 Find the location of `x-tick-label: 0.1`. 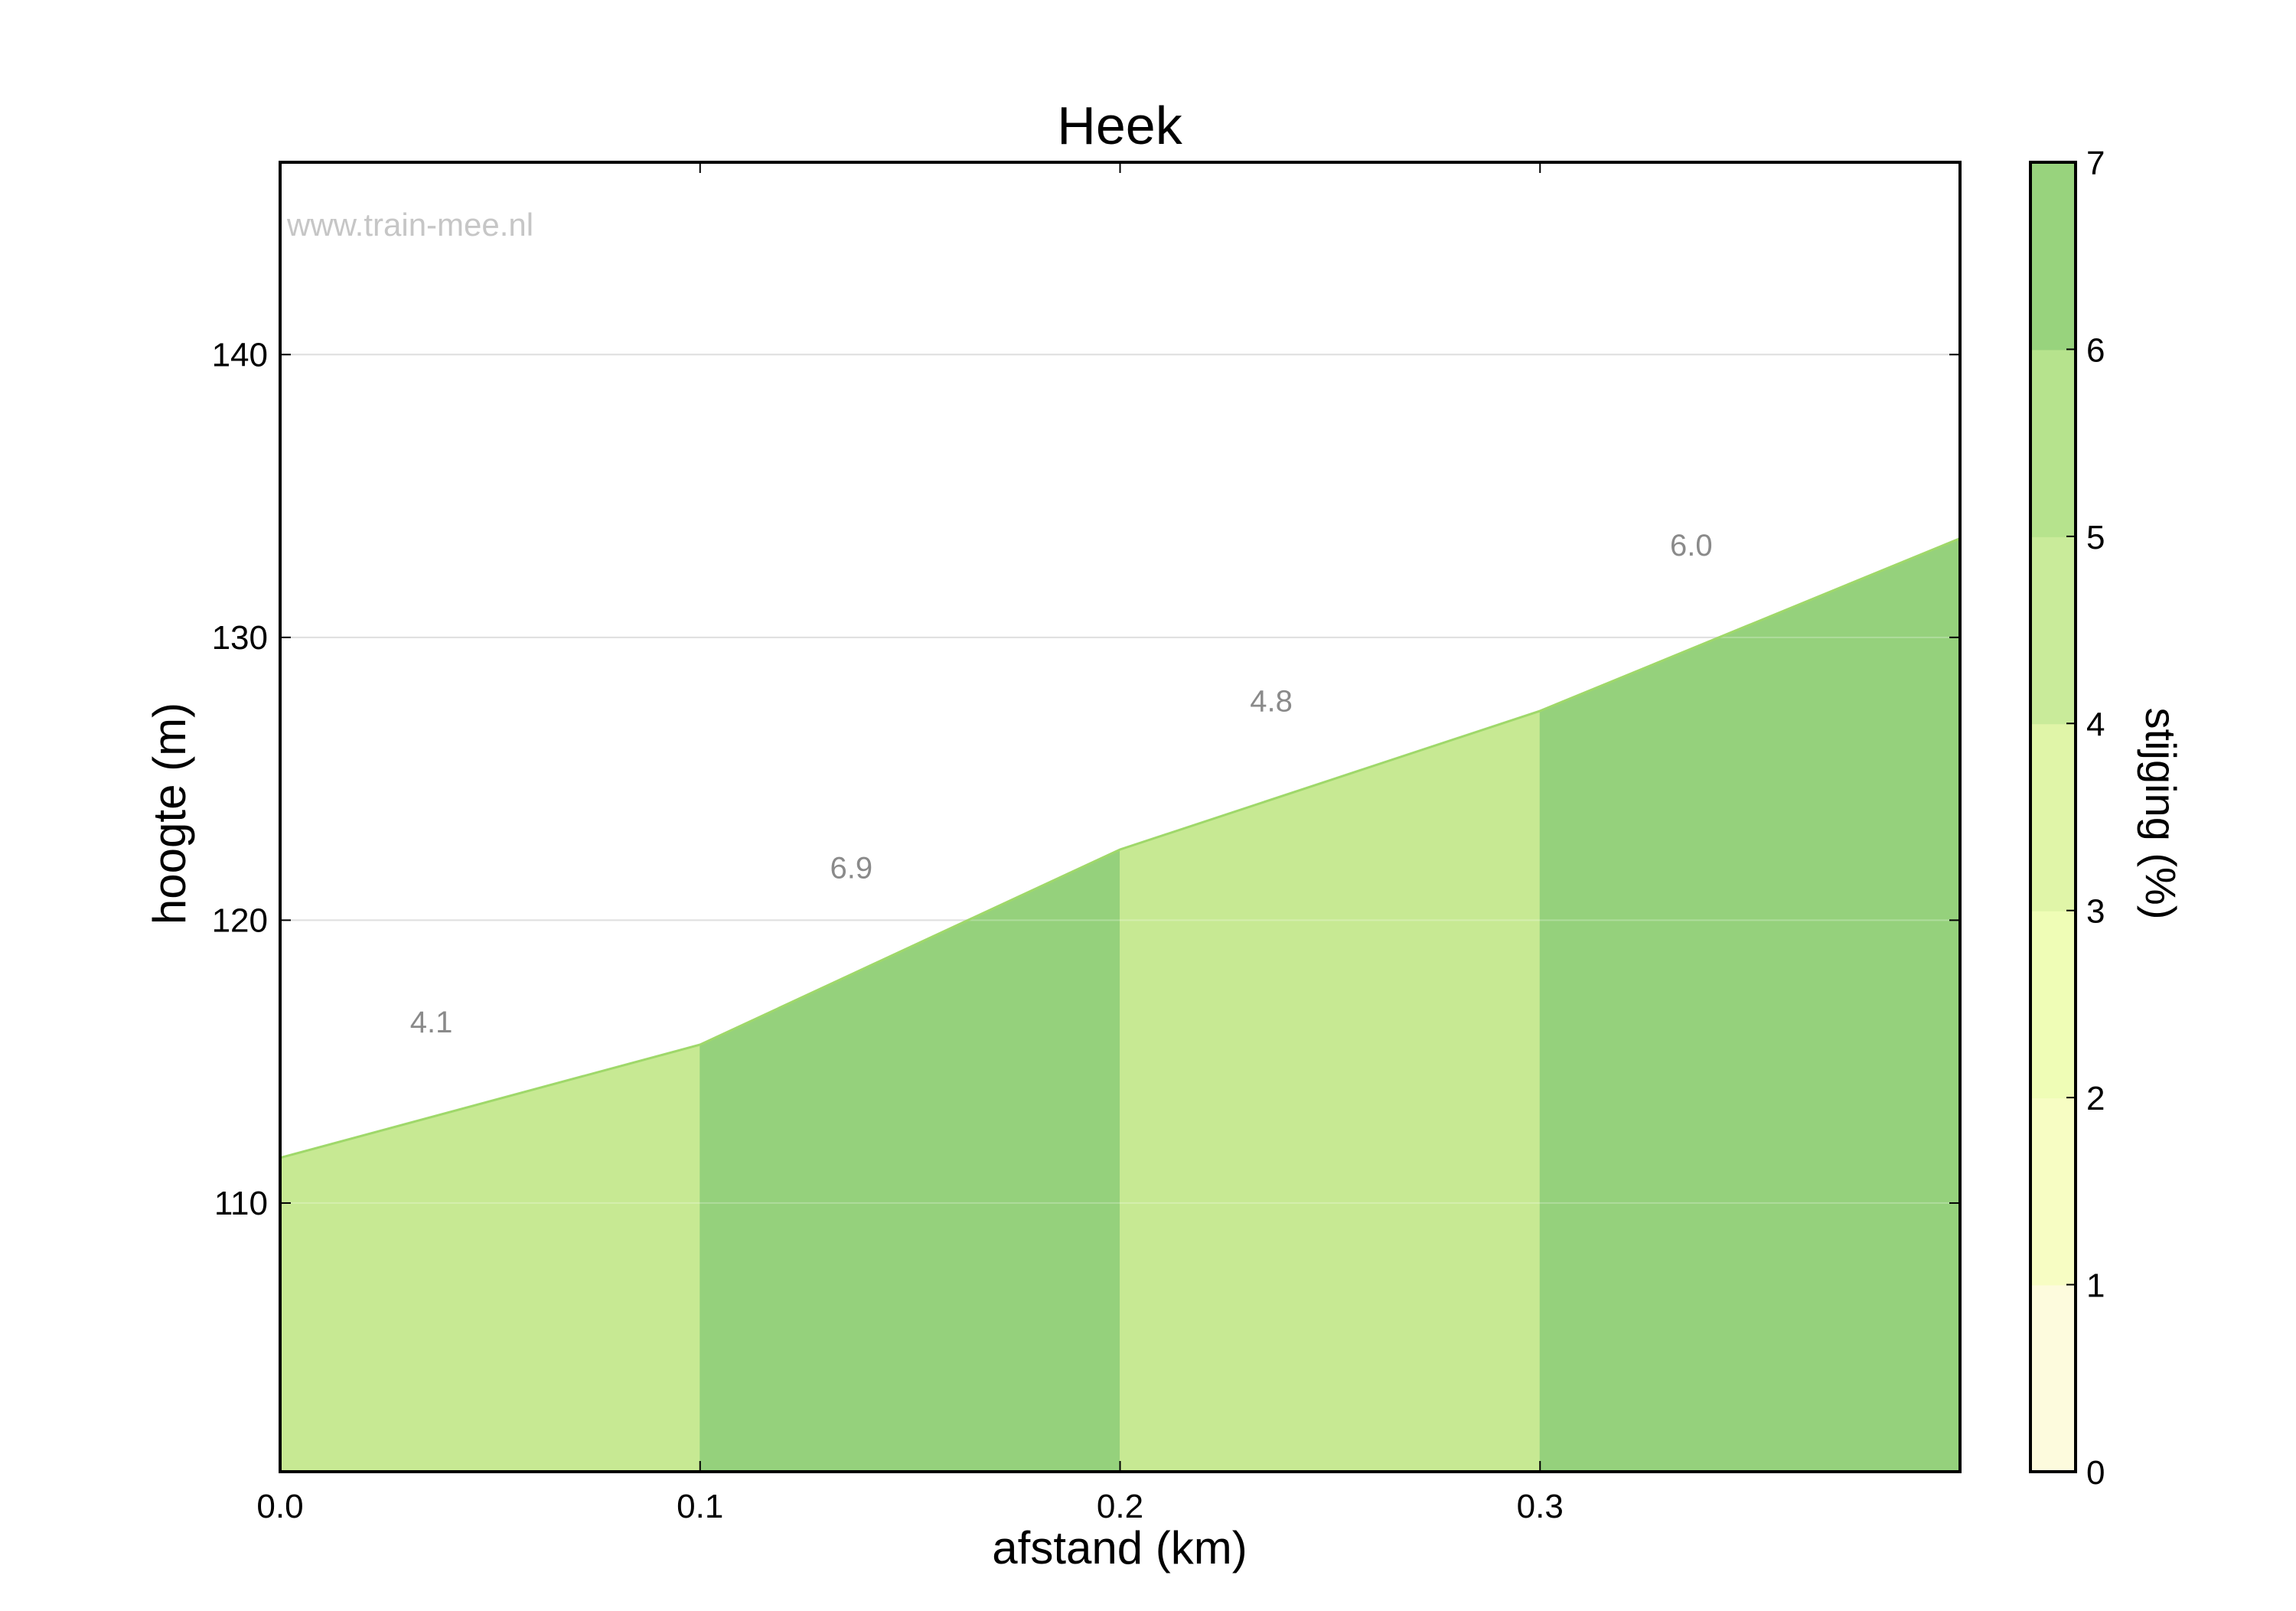

x-tick-label: 0.1 is located at coordinates (700, 1506).